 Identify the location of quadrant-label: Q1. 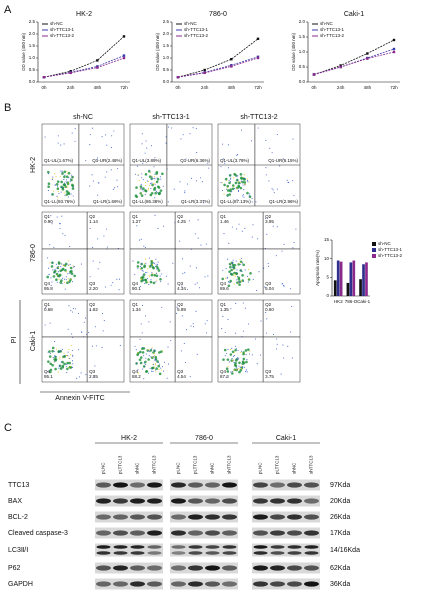
(223, 304).